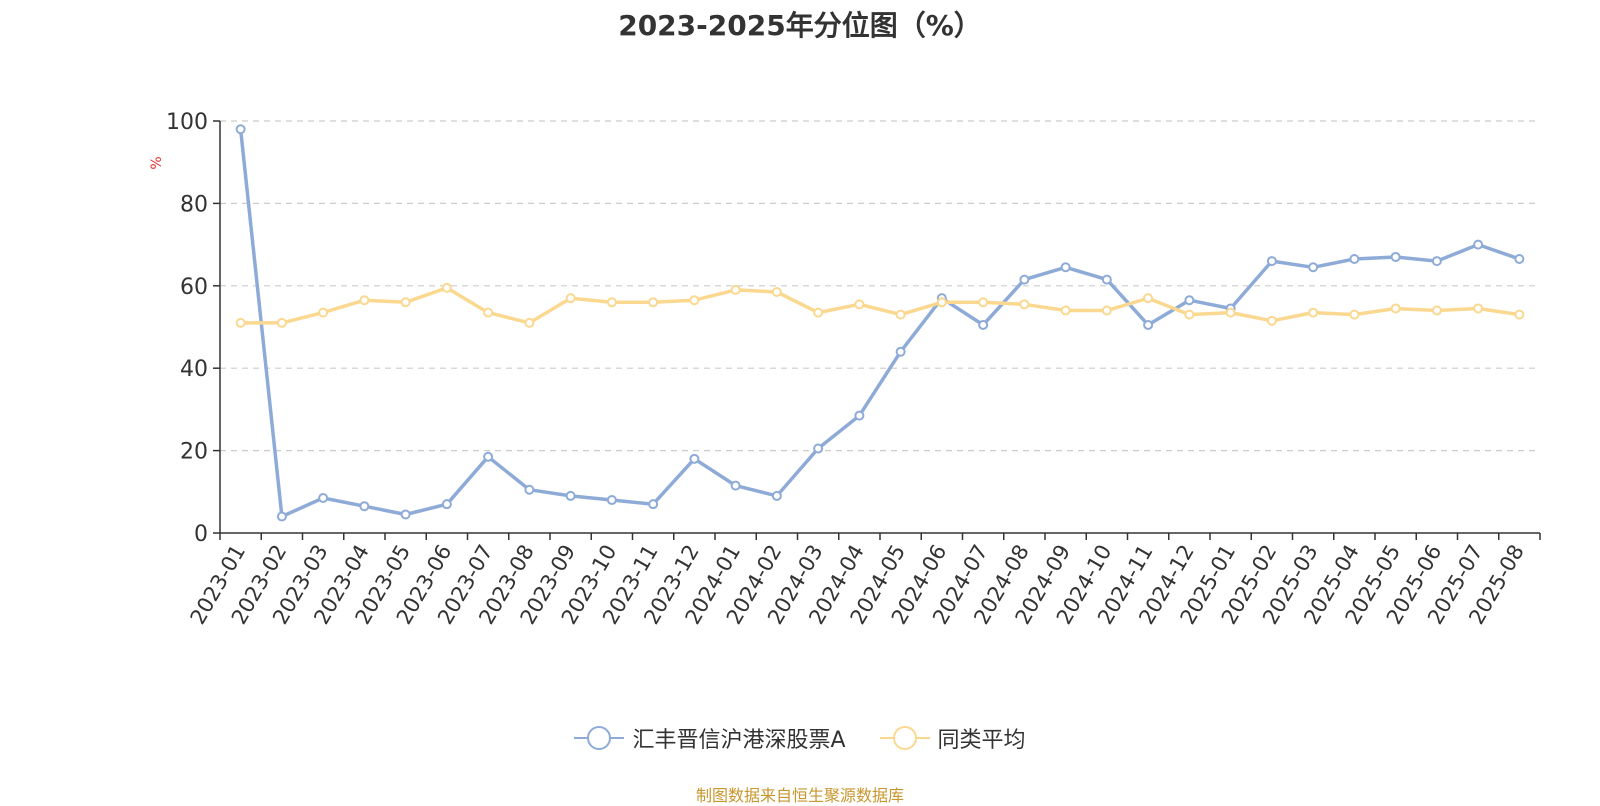  What do you see at coordinates (799, 795) in the screenshot?
I see `source-note: 制图数据来自恒生聚源数据库` at bounding box center [799, 795].